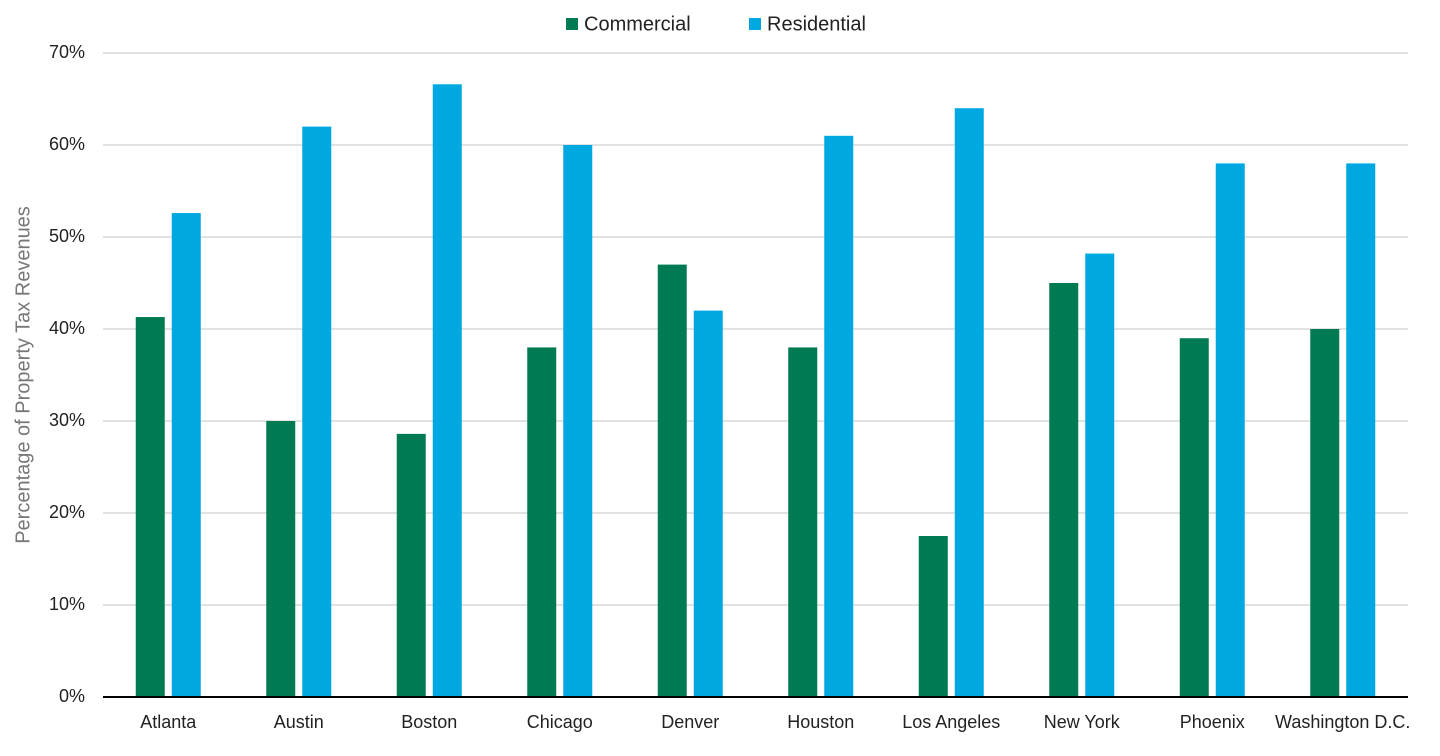 The image size is (1440, 756). I want to click on x-tick-label: Washington D.C., so click(1342, 722).